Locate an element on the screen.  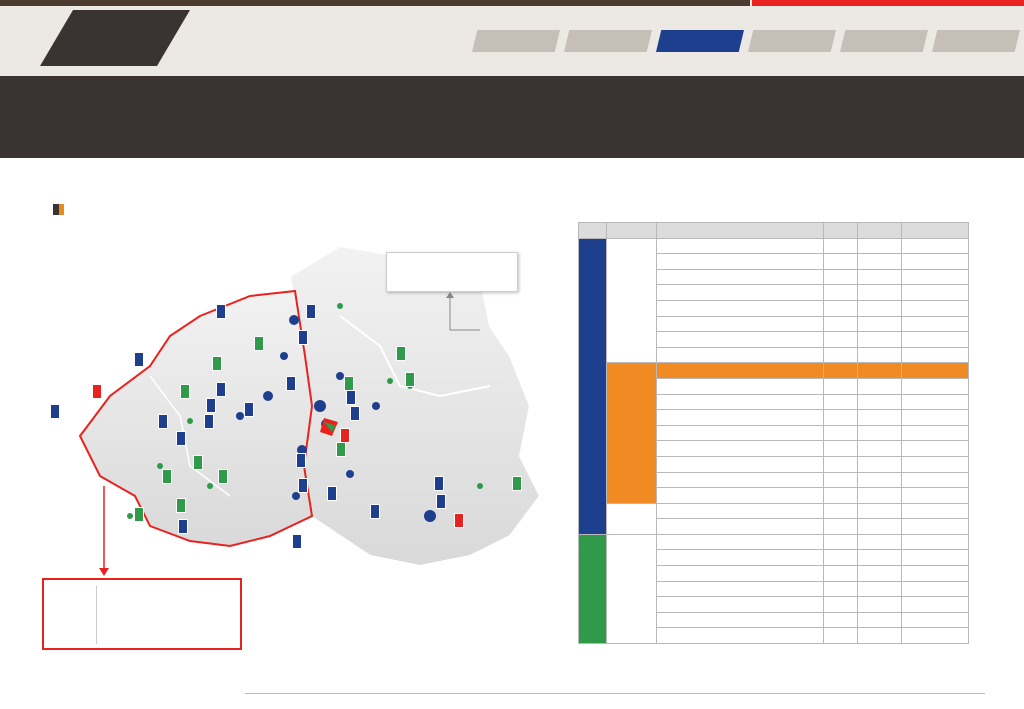
header-companies is located at coordinates (879, 230).